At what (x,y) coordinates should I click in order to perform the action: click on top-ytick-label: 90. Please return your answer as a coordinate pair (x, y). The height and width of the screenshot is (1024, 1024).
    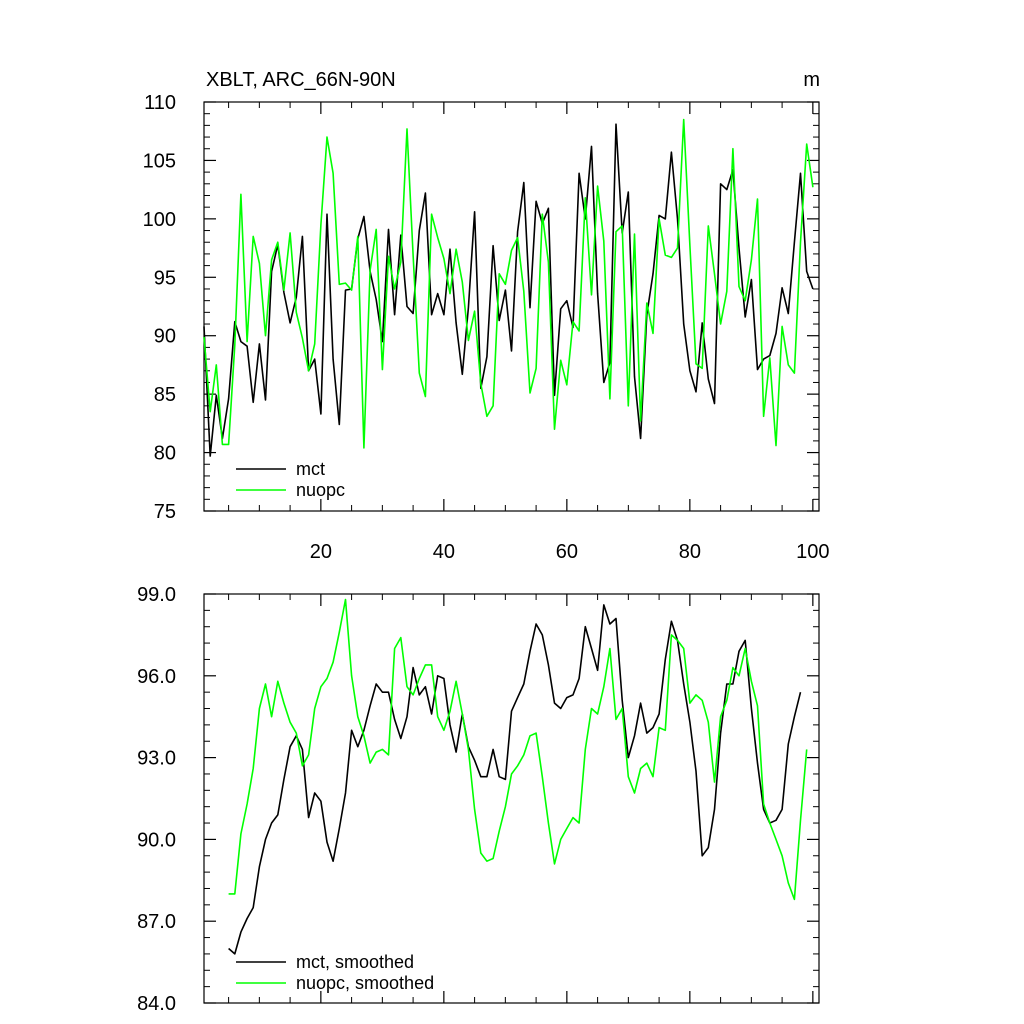
    Looking at the image, I should click on (165, 337).